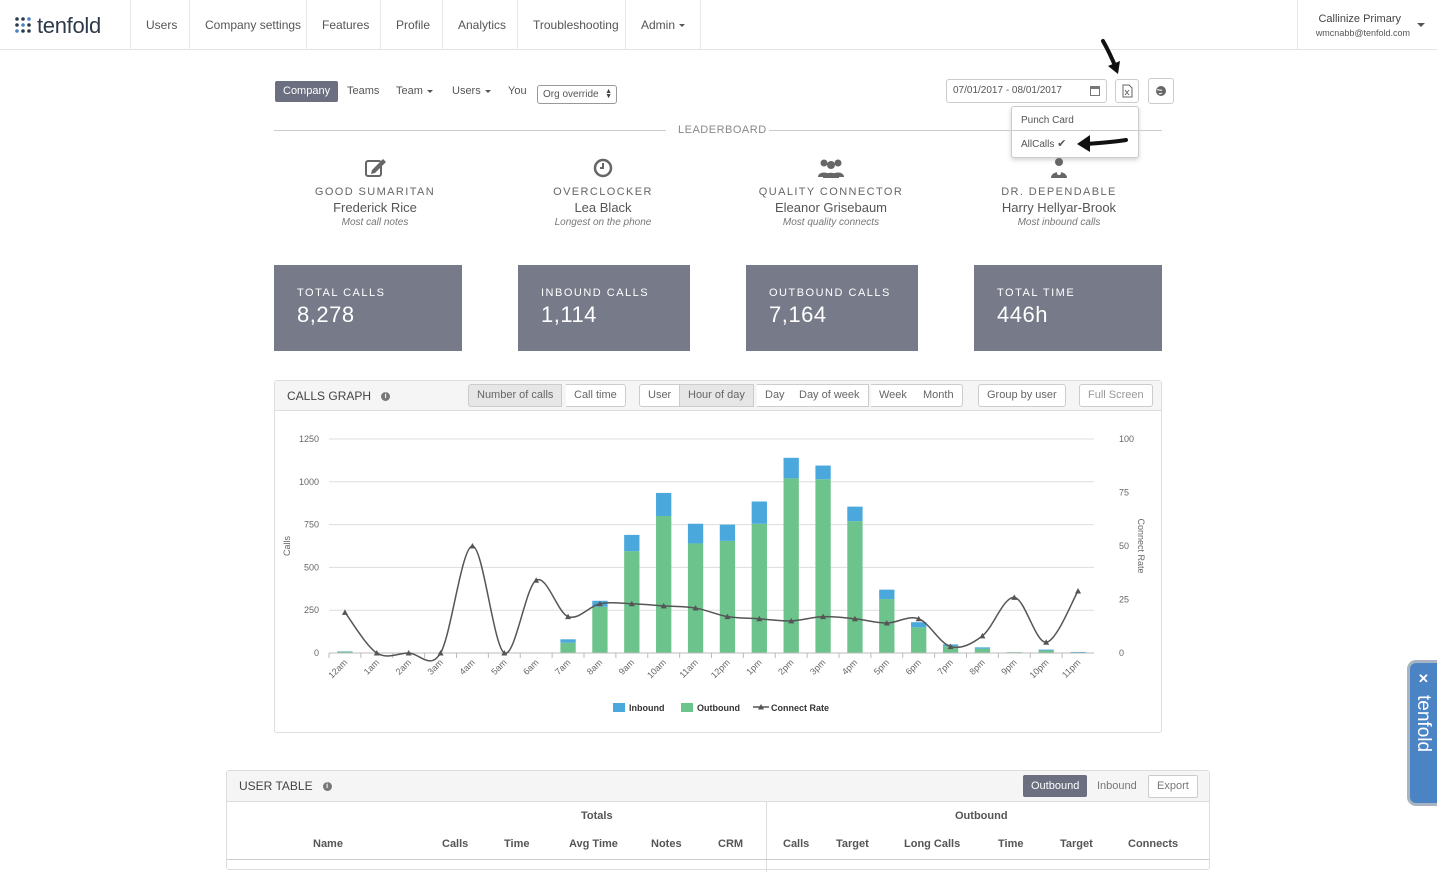 The height and width of the screenshot is (872, 1453). I want to click on export-button: Export, so click(1173, 786).